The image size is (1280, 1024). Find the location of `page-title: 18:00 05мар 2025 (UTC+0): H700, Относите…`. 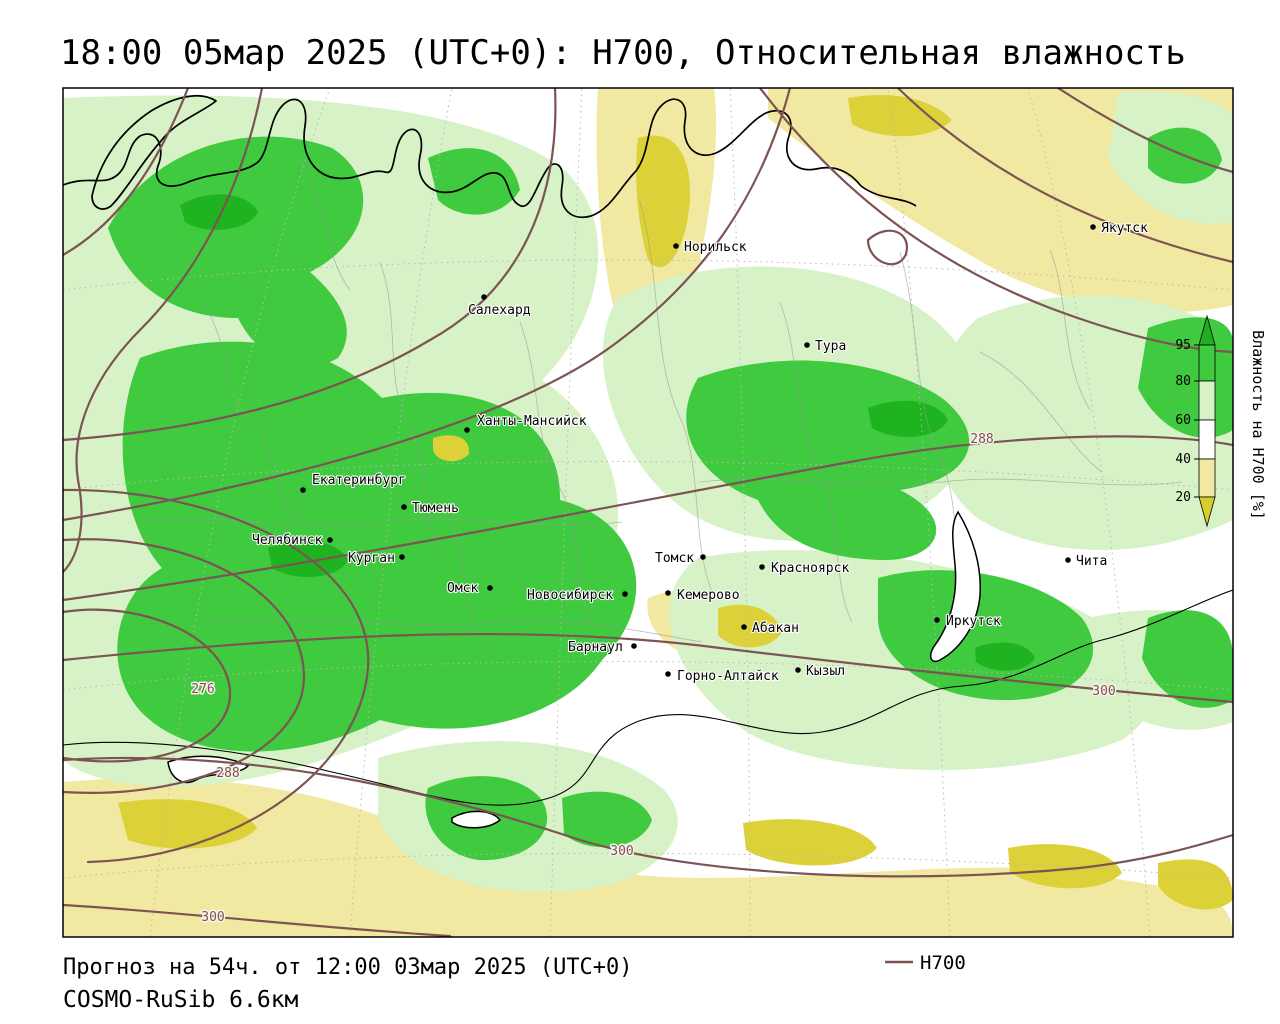

page-title: 18:00 05мар 2025 (UTC+0): H700, Относите… is located at coordinates (623, 53).